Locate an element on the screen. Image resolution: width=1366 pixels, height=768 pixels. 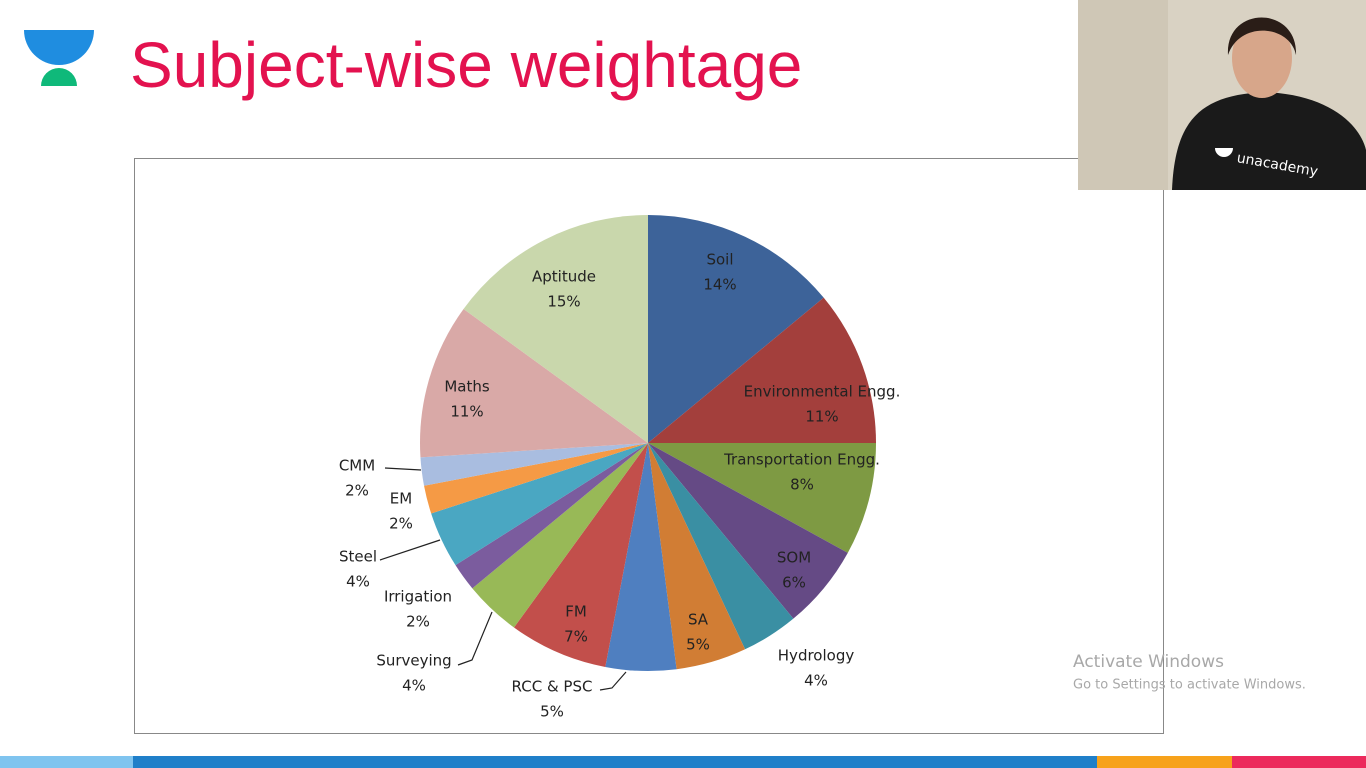
watermark-title: Activate Windows is located at coordinates (1148, 662).